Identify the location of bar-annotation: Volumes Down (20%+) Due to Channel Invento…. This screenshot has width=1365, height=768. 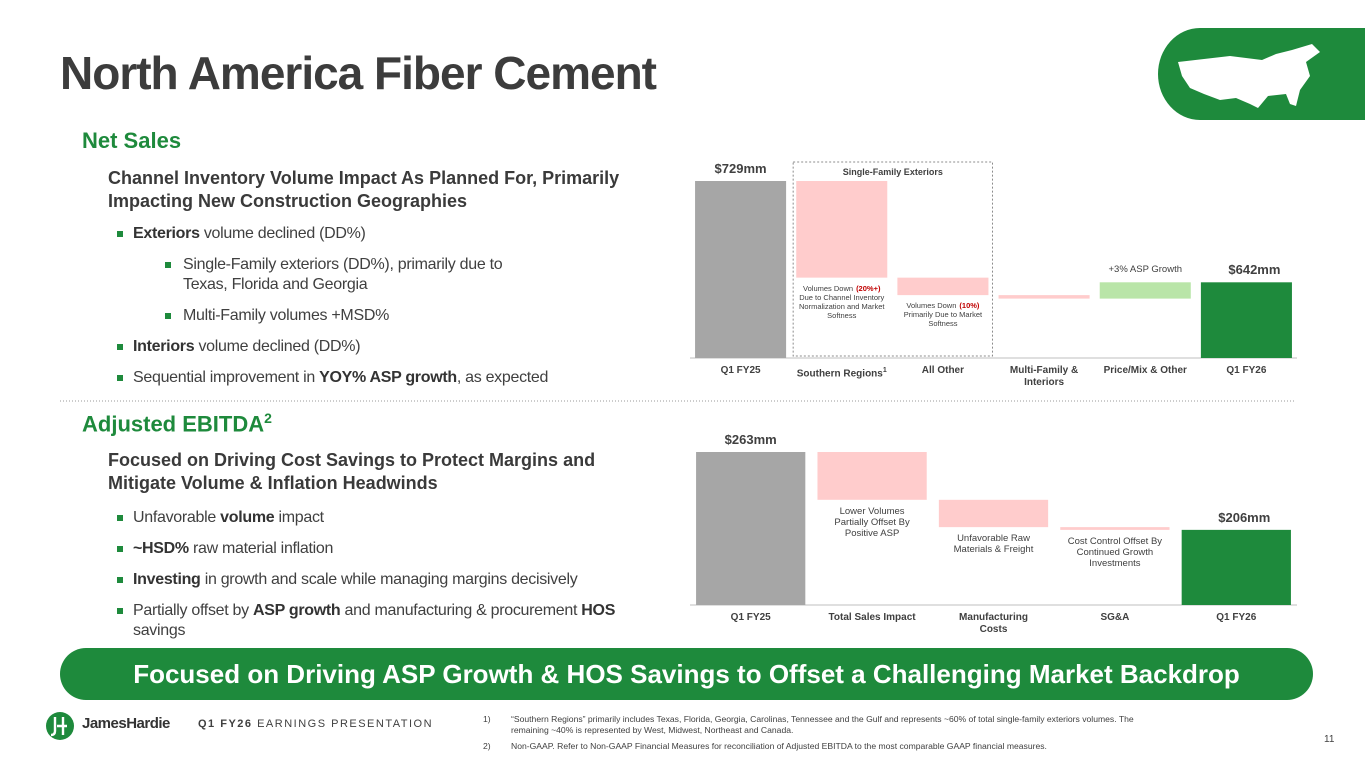
(842, 302).